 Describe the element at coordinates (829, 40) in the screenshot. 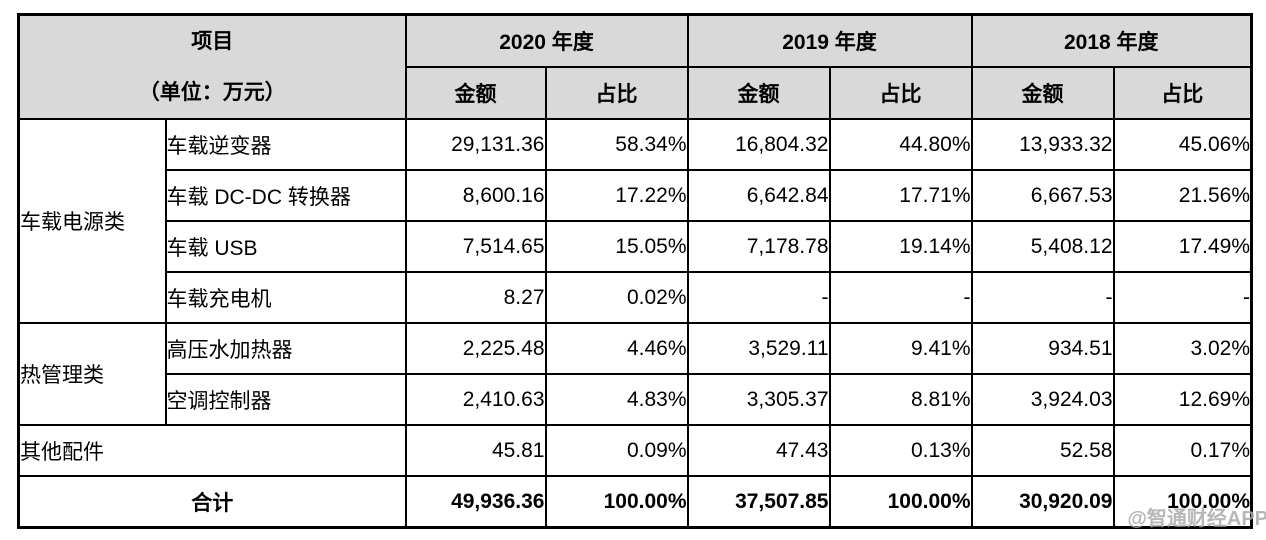

I see `header-year-2019: 2019 年度` at that location.